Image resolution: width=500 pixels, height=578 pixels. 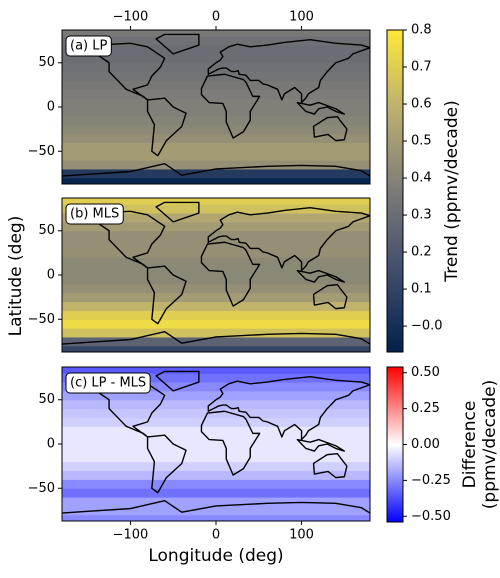 I want to click on panel-label: (b) MLS, so click(x=94, y=214).